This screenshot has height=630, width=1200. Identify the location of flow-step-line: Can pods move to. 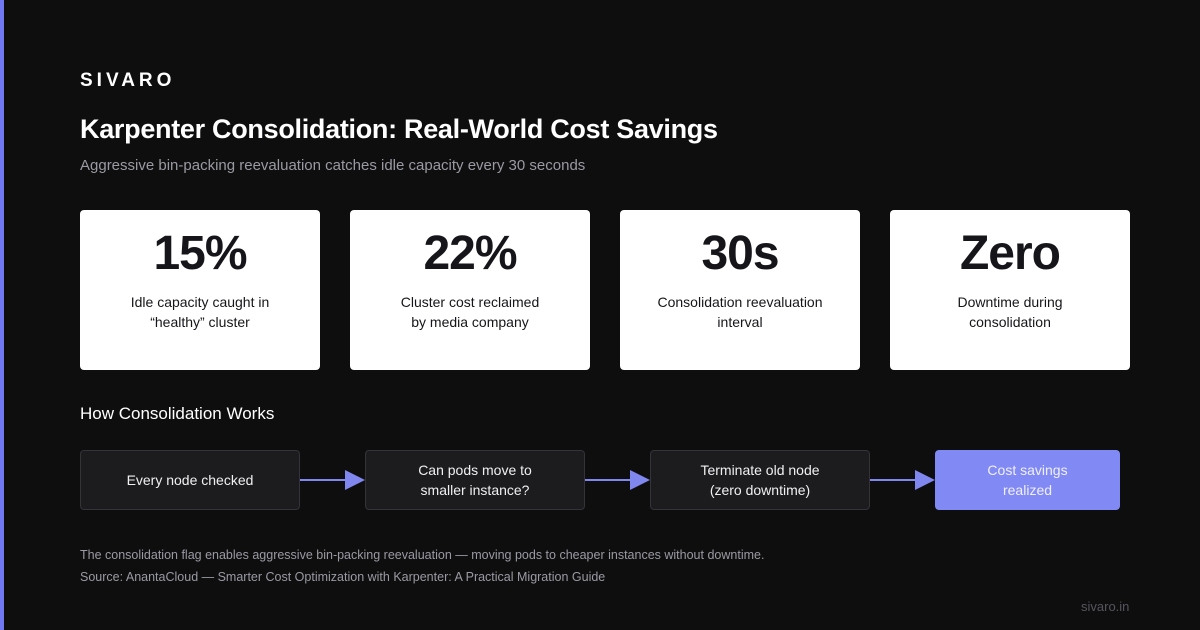
(475, 470).